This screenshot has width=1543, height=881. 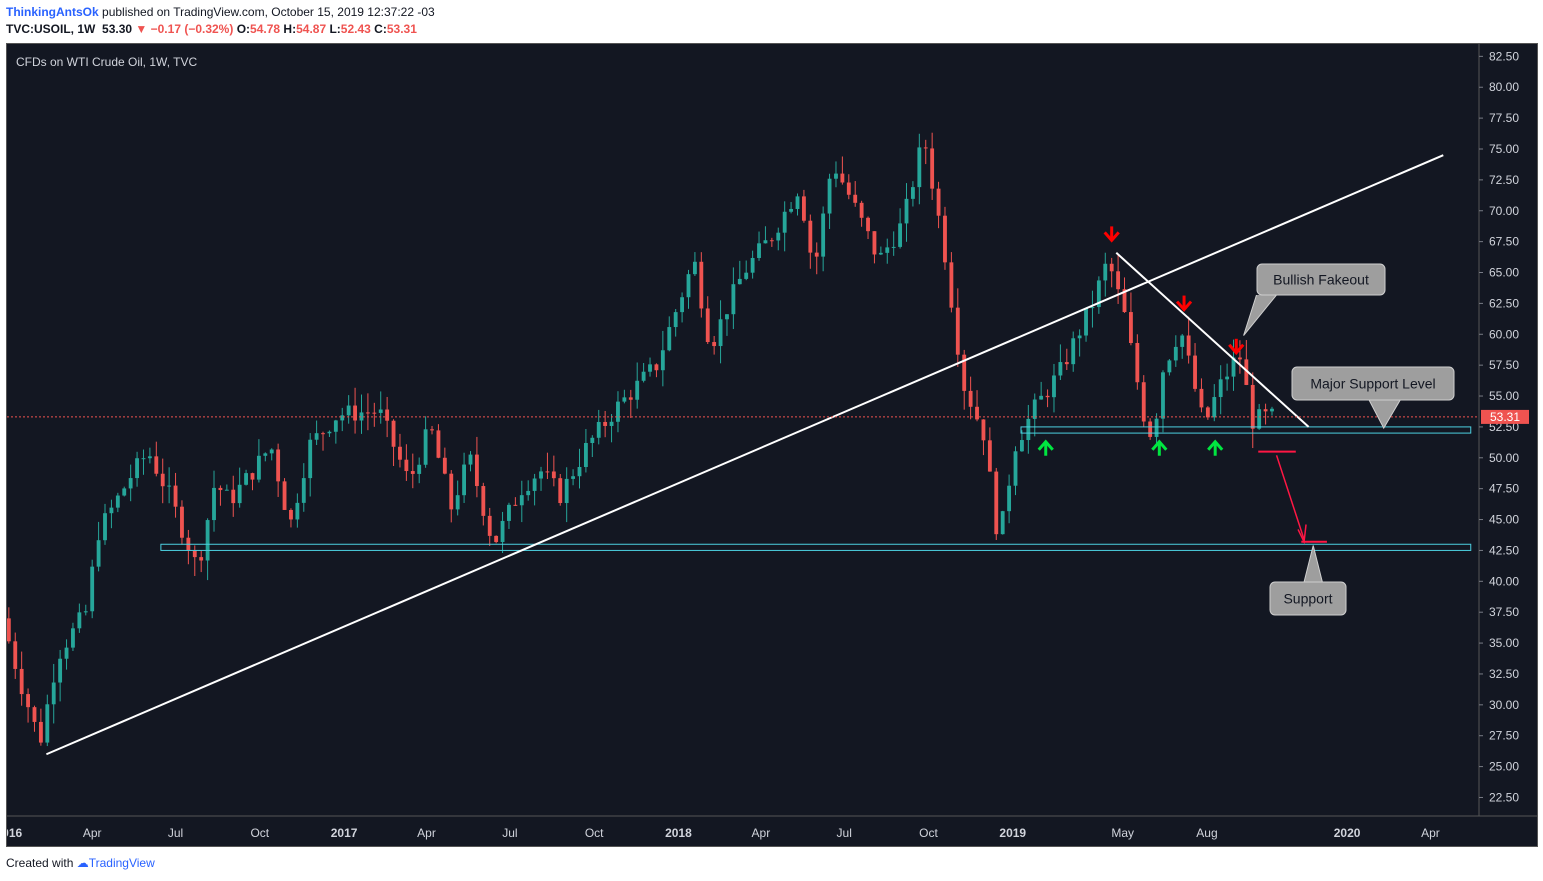 I want to click on last-price: 53.30, so click(x=117, y=29).